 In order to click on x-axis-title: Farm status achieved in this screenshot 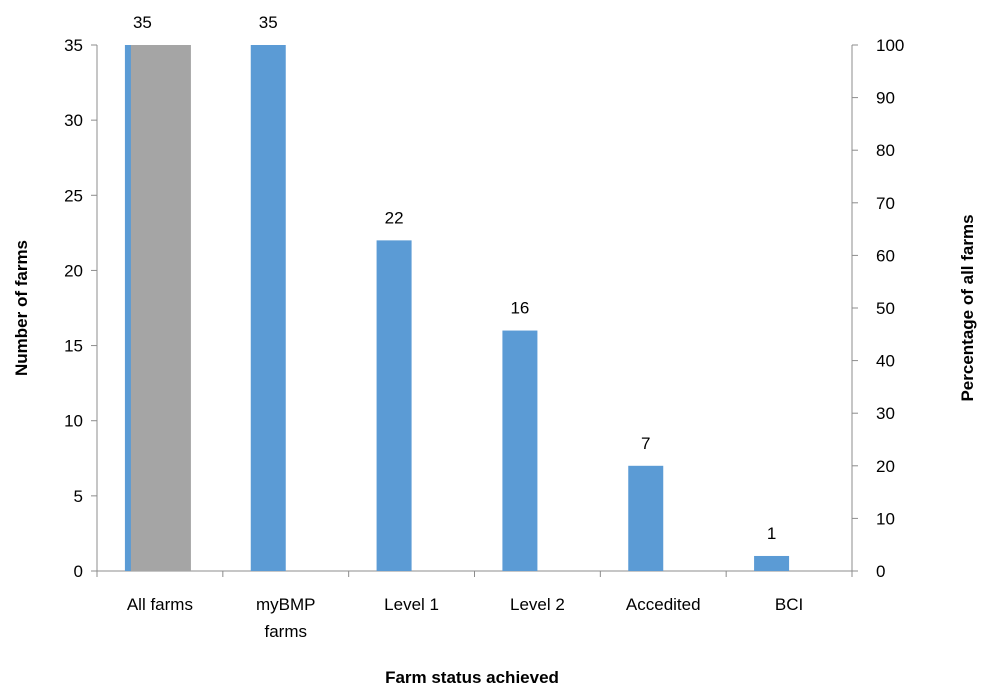, I will do `click(472, 677)`.